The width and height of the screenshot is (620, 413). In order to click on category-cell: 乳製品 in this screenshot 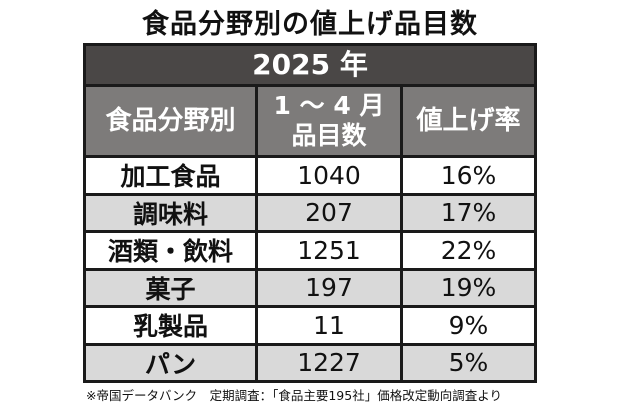, I will do `click(172, 325)`.